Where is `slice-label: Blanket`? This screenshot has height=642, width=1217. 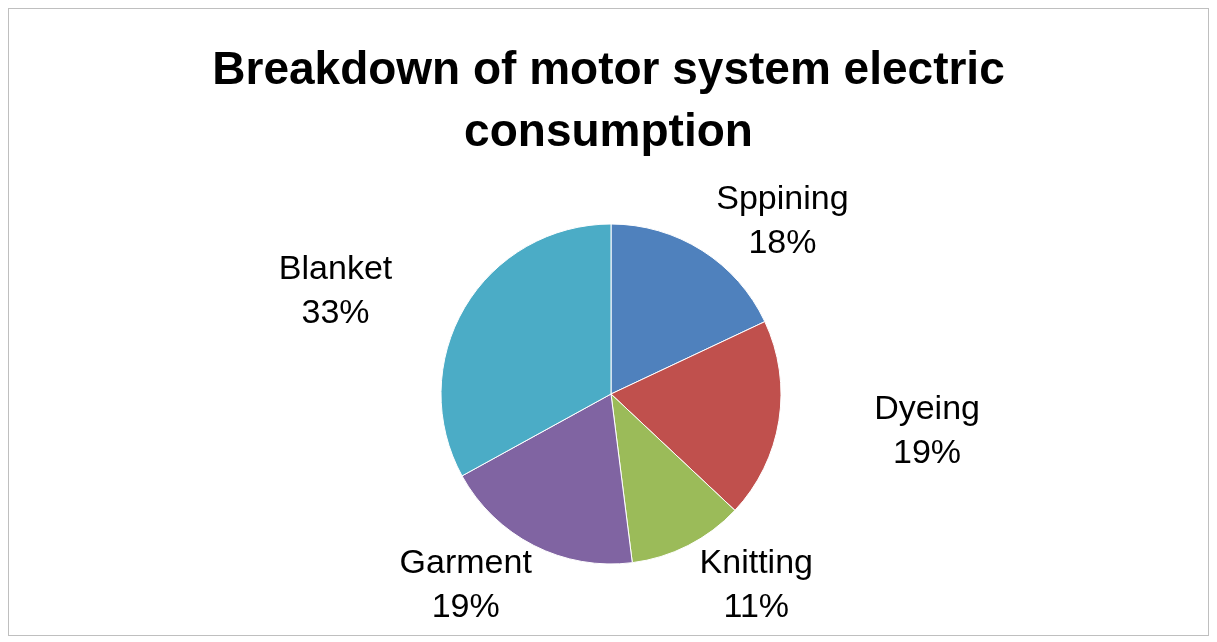 slice-label: Blanket is located at coordinates (335, 267).